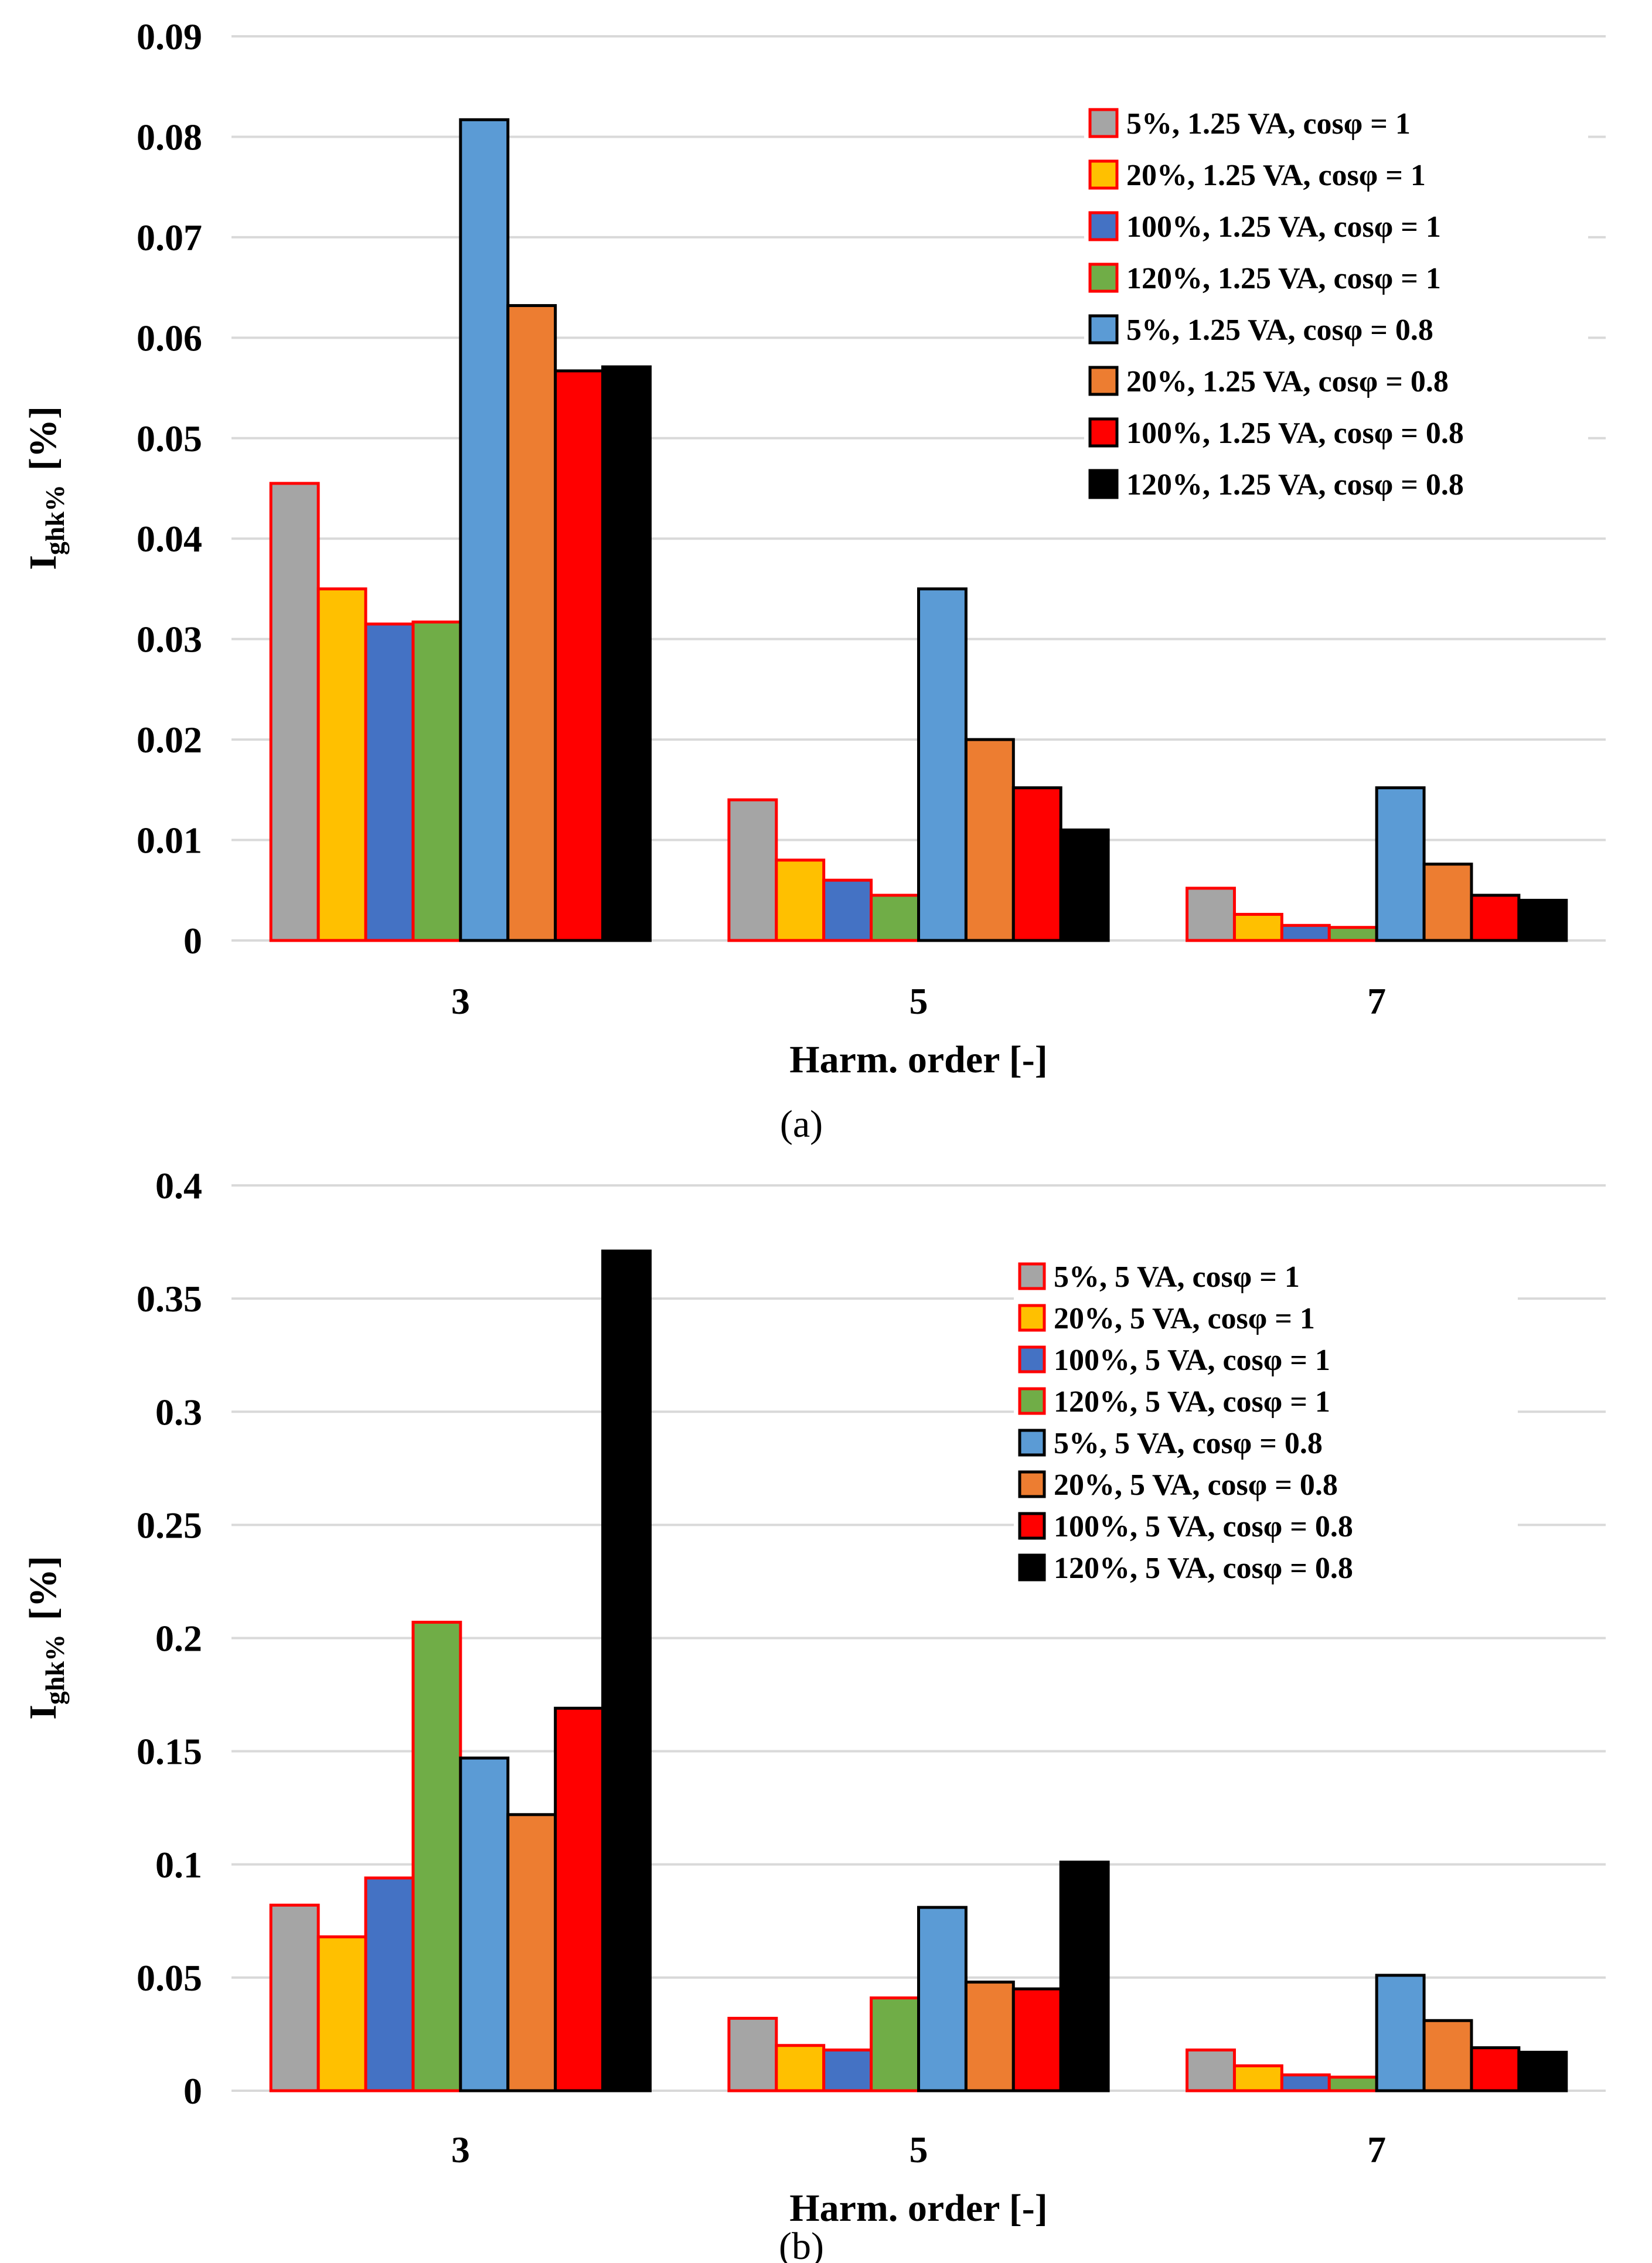 The width and height of the screenshot is (1652, 2263). Describe the element at coordinates (178, 1638) in the screenshot. I see `y-tick-label: 0.2` at that location.